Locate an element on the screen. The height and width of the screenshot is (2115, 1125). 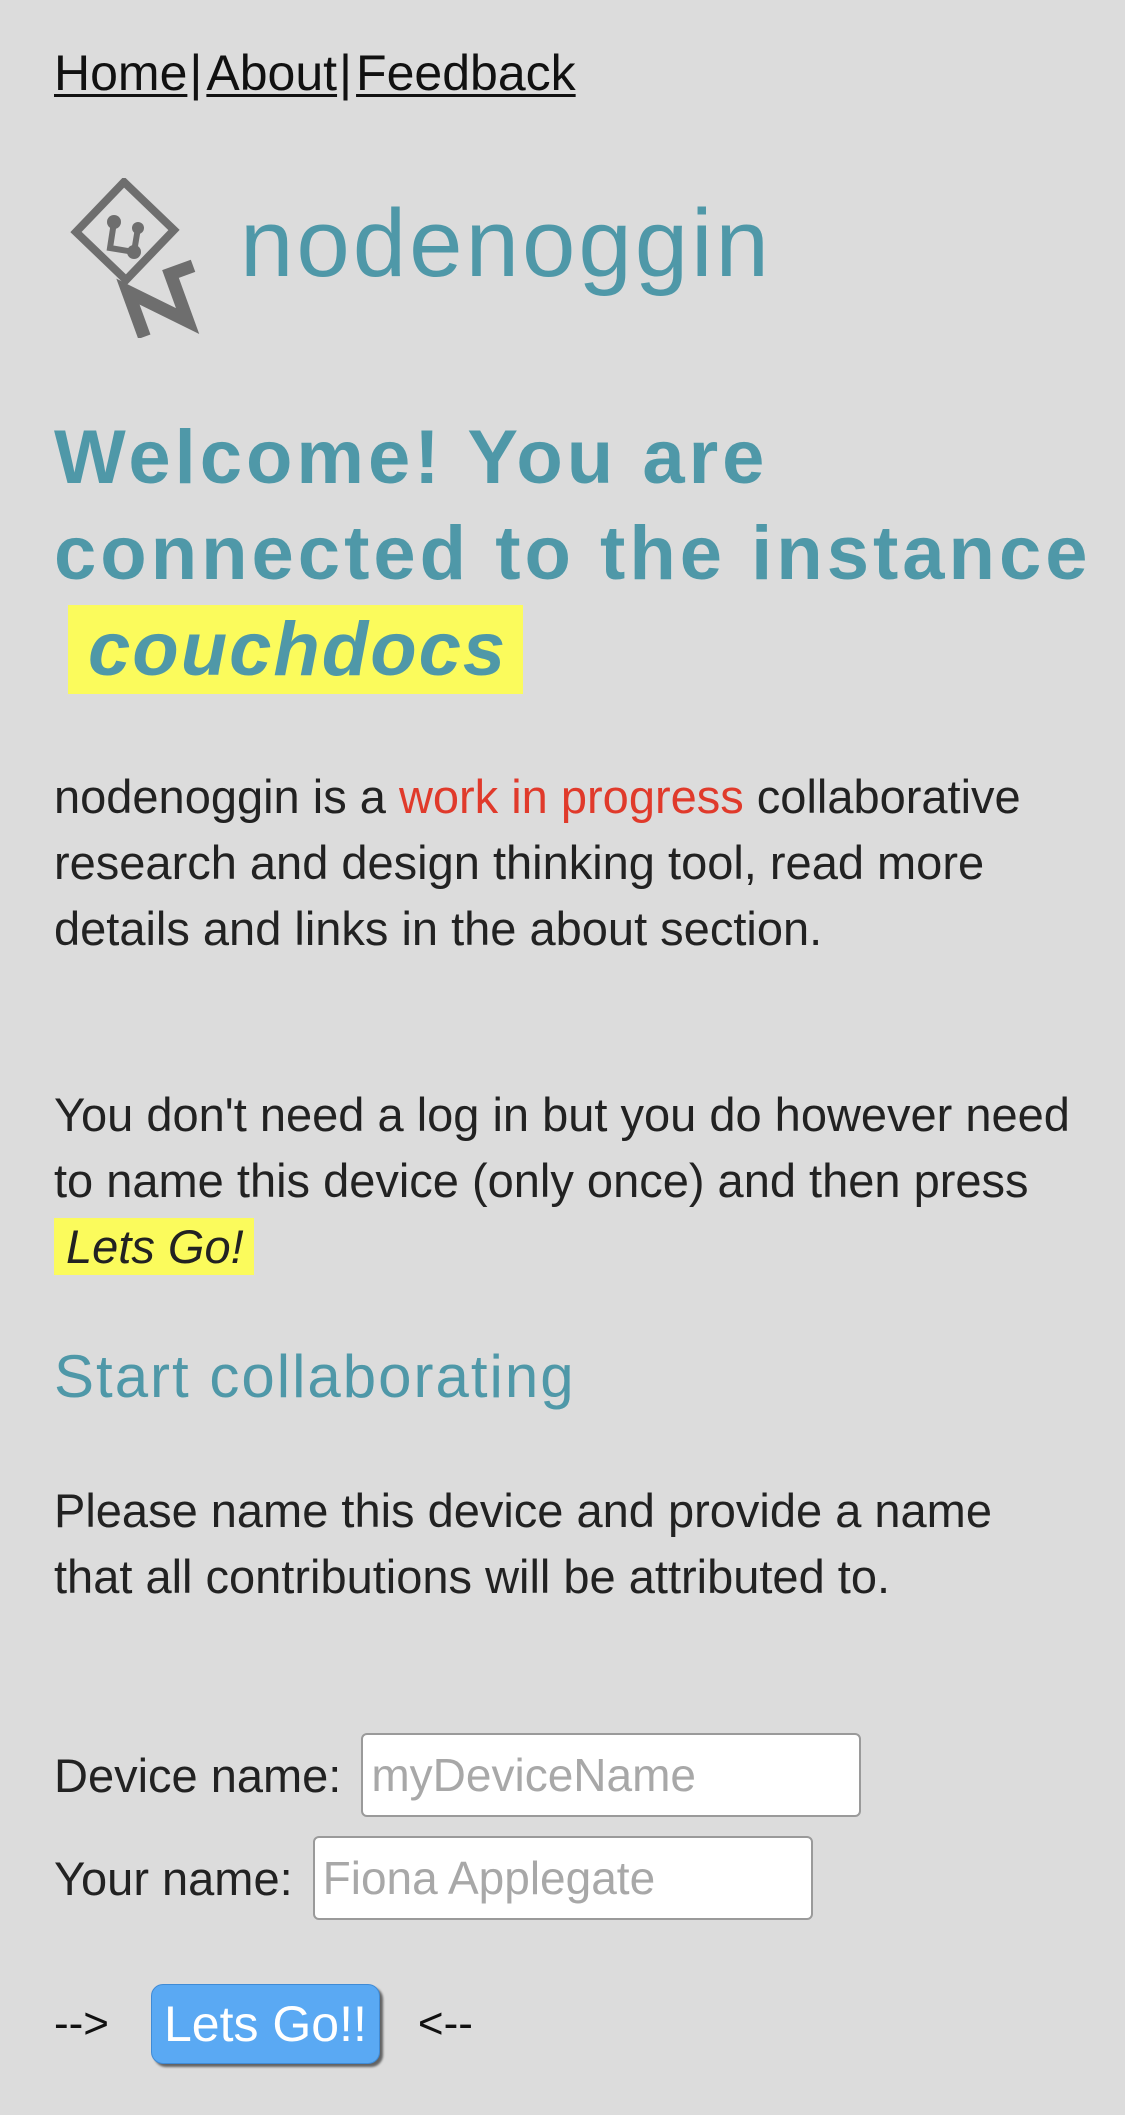
instance-name-badge: couchdocs is located at coordinates (296, 649).